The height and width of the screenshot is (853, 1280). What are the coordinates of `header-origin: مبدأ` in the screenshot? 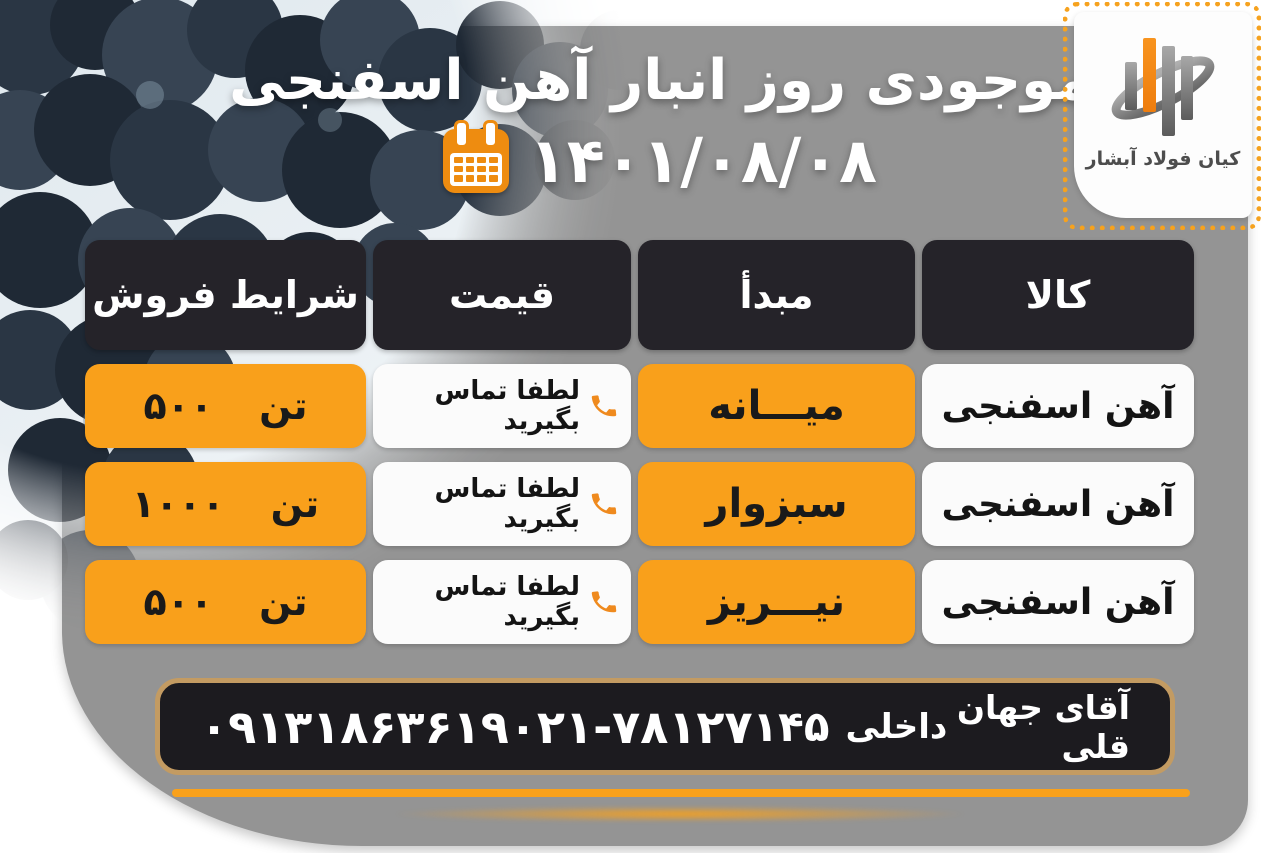 It's located at (776, 295).